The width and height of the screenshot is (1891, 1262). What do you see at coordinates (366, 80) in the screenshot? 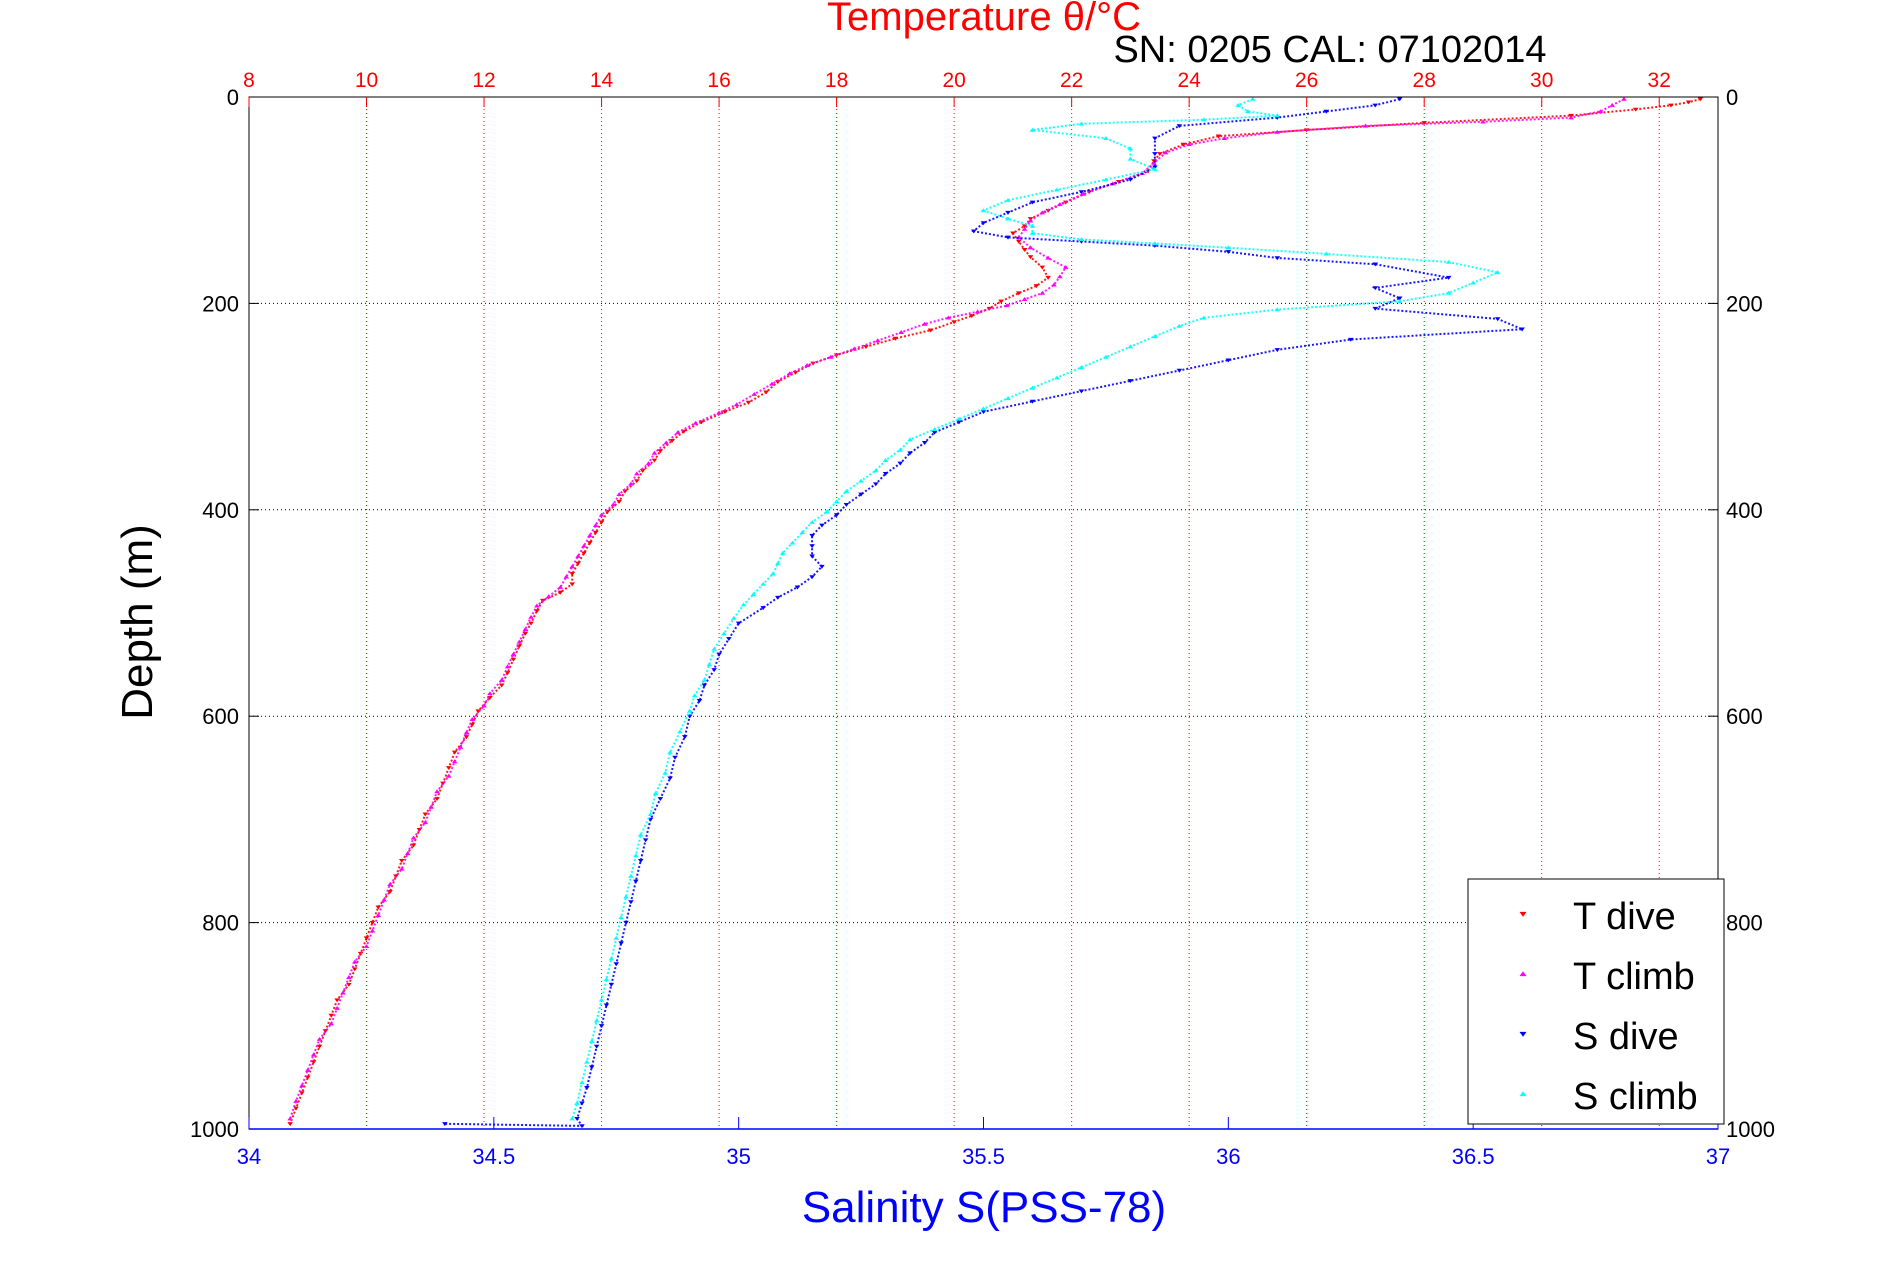
I see `tick-label-temperature: 10` at bounding box center [366, 80].